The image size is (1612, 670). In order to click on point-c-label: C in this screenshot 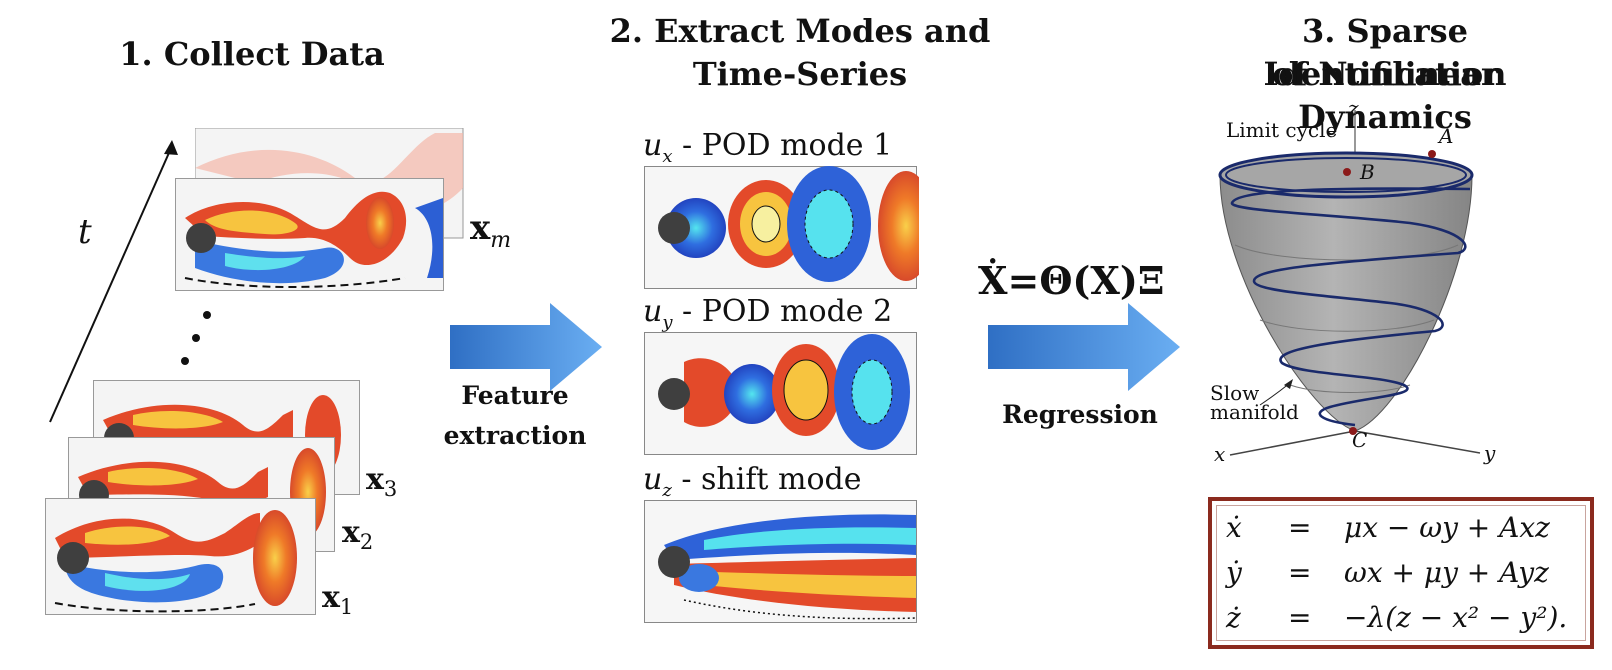, I will do `click(1360, 440)`.